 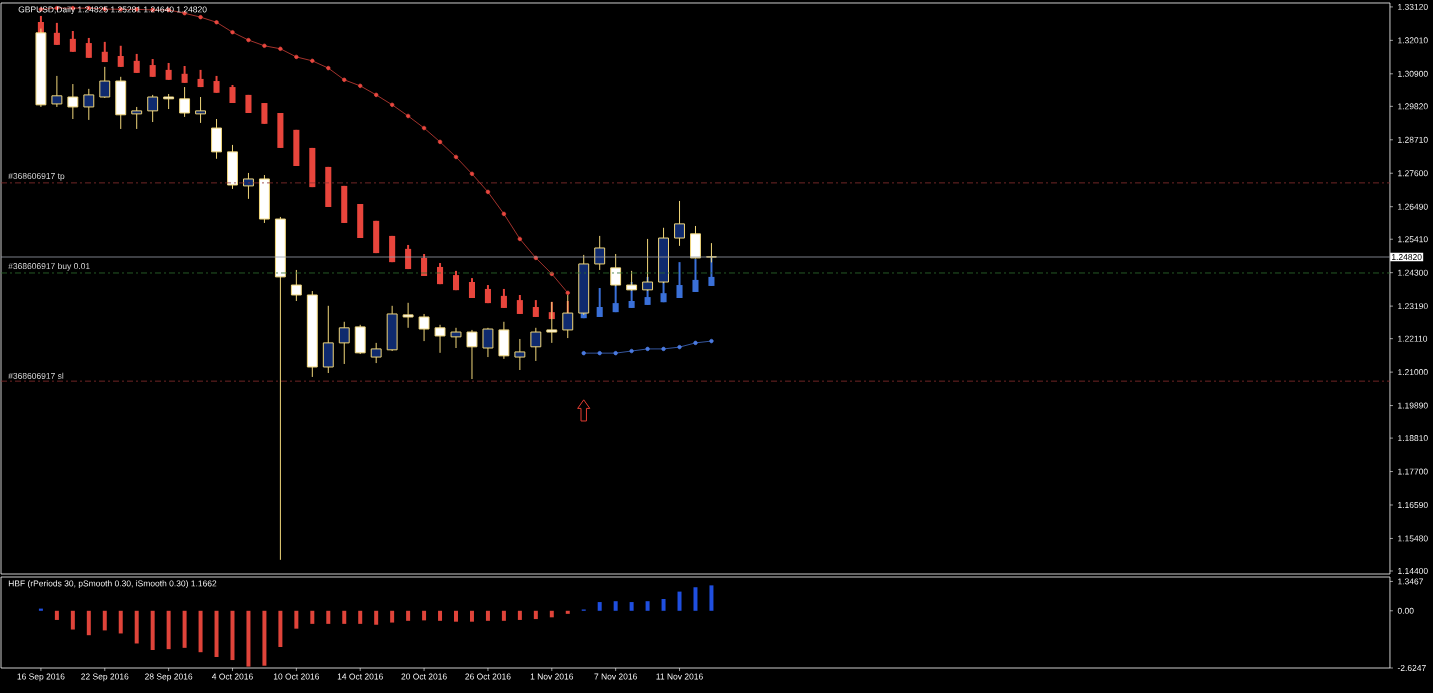 What do you see at coordinates (1413, 173) in the screenshot?
I see `y-tick-label: 1.27600` at bounding box center [1413, 173].